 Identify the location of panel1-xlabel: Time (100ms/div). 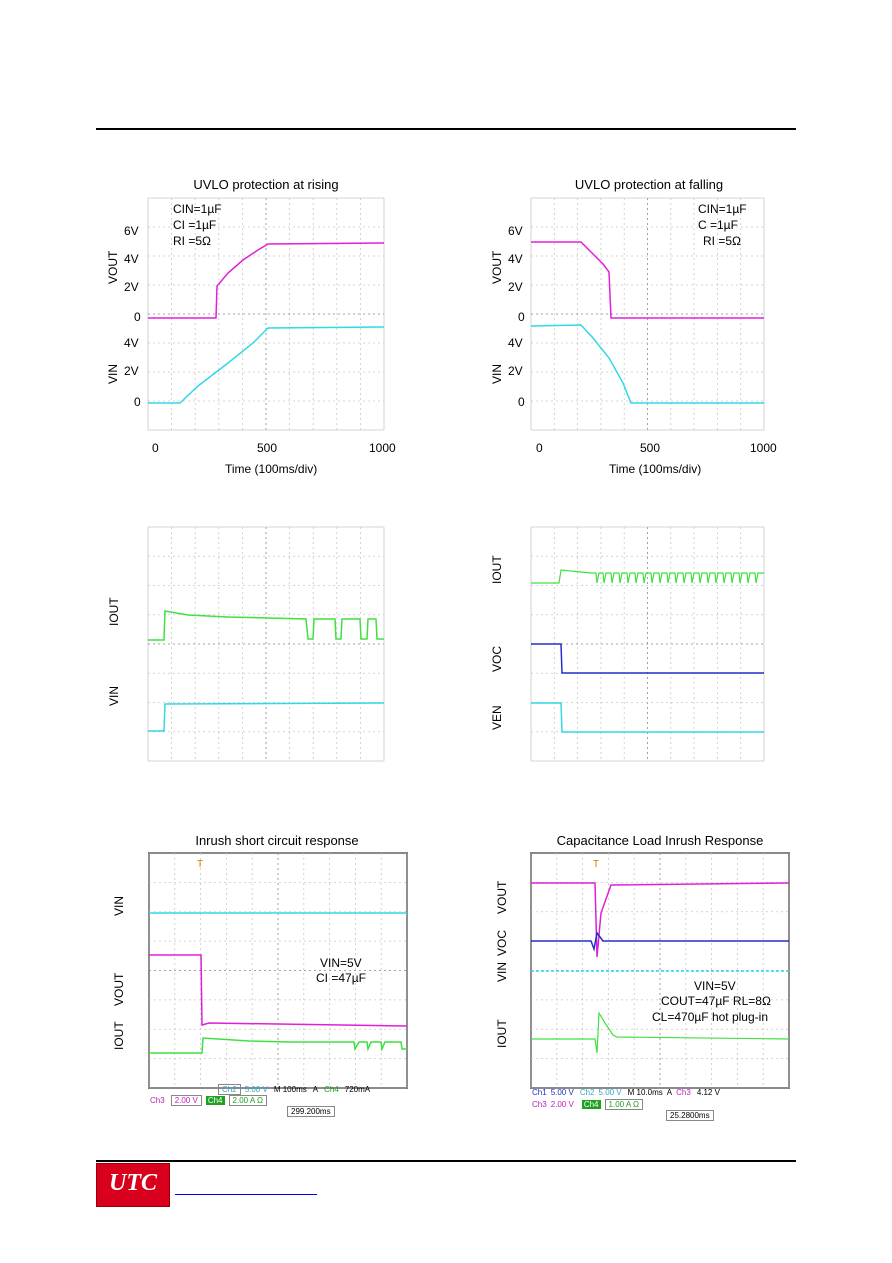
(271, 469).